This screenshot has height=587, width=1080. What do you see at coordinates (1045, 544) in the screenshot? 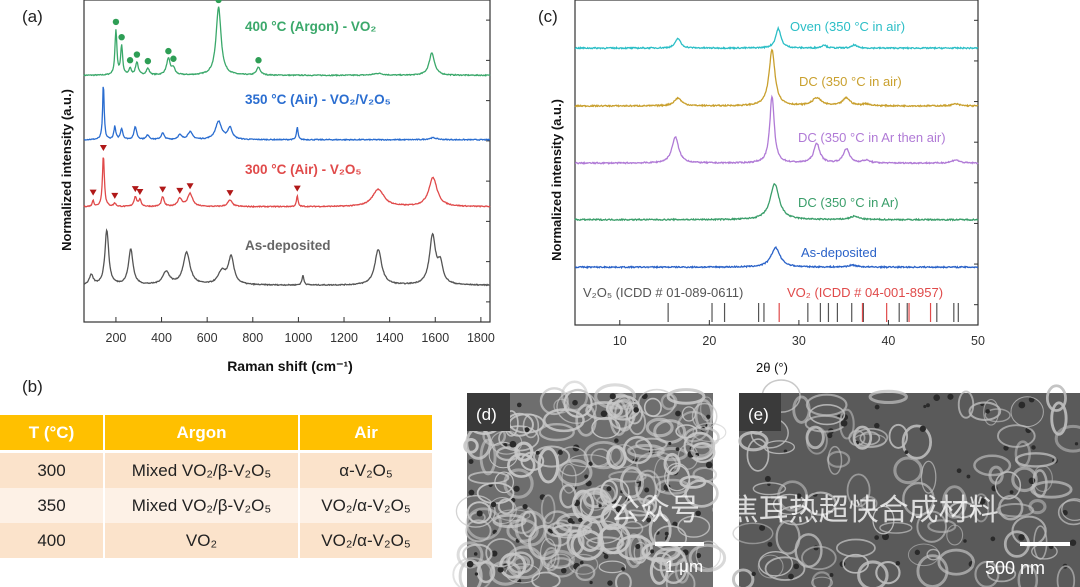
I see `scale-bar` at bounding box center [1045, 544].